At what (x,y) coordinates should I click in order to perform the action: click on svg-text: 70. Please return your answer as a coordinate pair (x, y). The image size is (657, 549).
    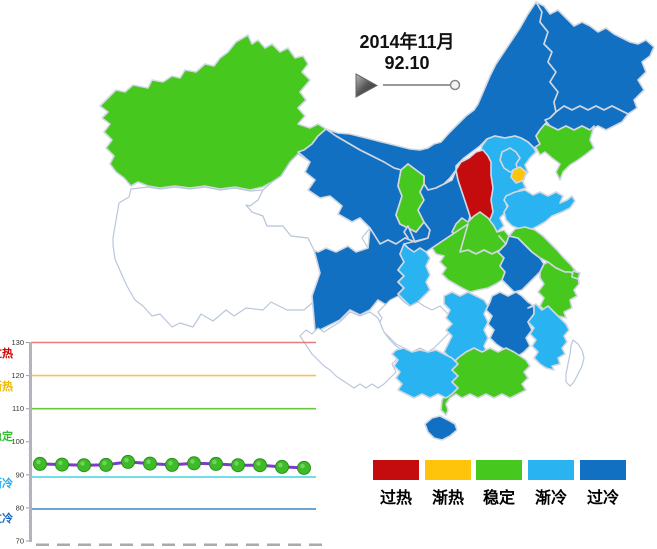
    Looking at the image, I should click on (20, 541).